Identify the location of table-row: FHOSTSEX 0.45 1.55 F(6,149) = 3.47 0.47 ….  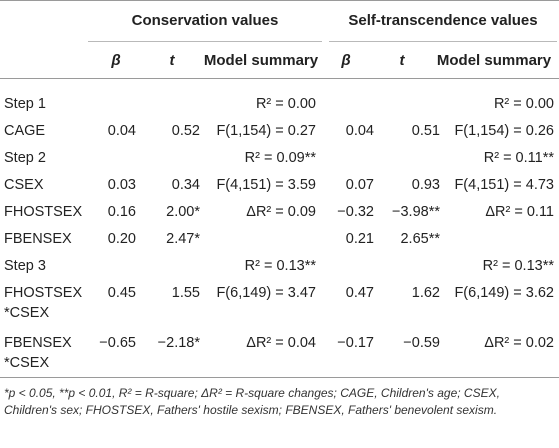
(279, 293).